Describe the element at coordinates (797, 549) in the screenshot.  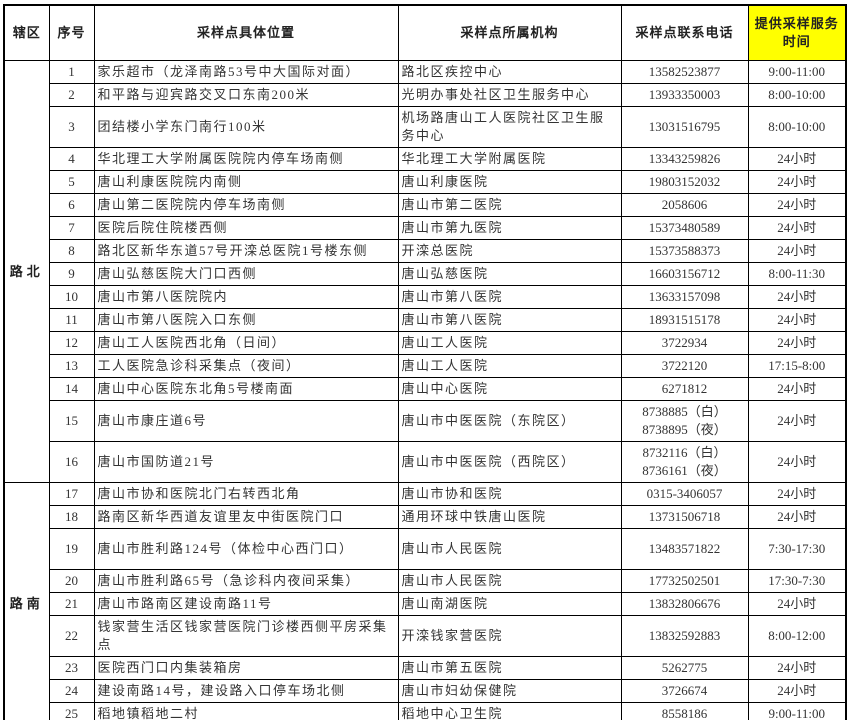
I see `service-time-cell: 7:30-17:30` at that location.